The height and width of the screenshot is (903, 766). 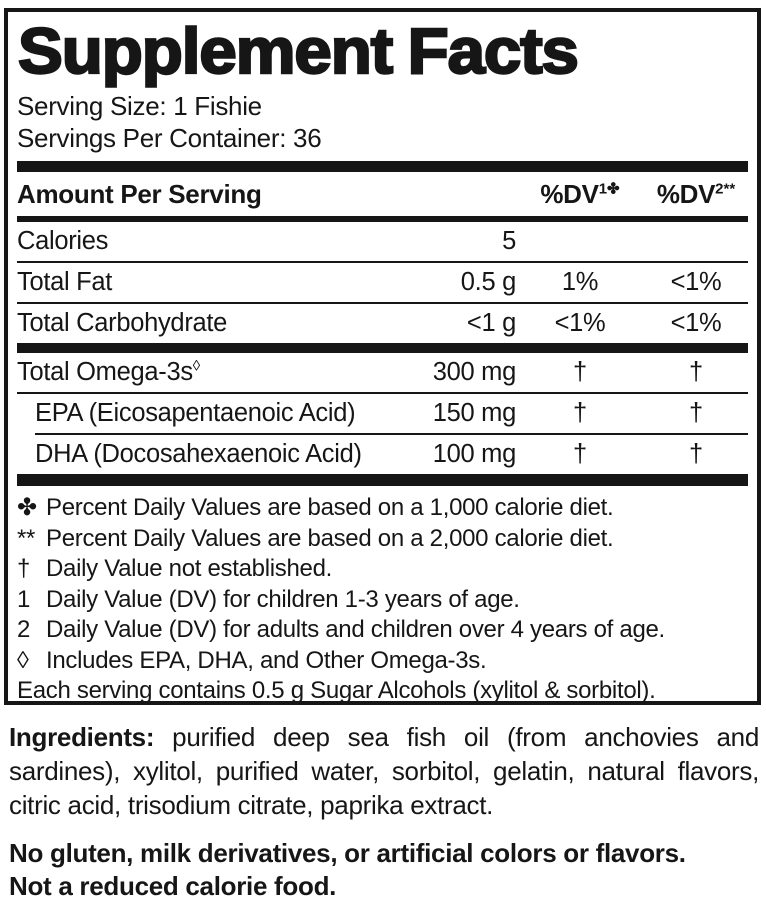 What do you see at coordinates (189, 568) in the screenshot?
I see `footnote-text: Daily Value not established.` at bounding box center [189, 568].